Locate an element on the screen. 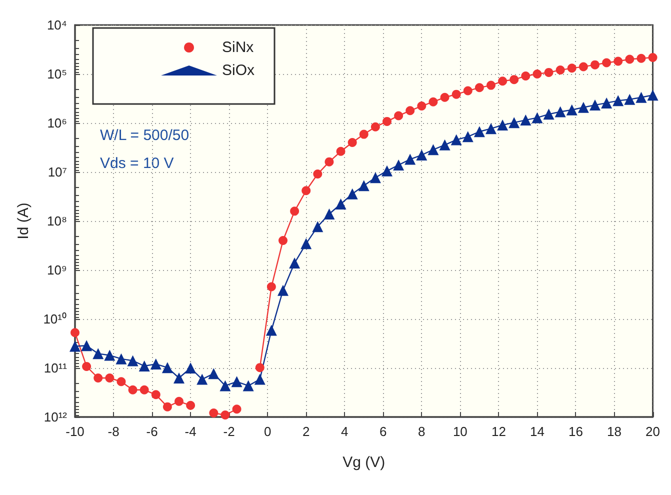 This screenshot has width=671, height=495. x-tick-label: 18 is located at coordinates (614, 431).